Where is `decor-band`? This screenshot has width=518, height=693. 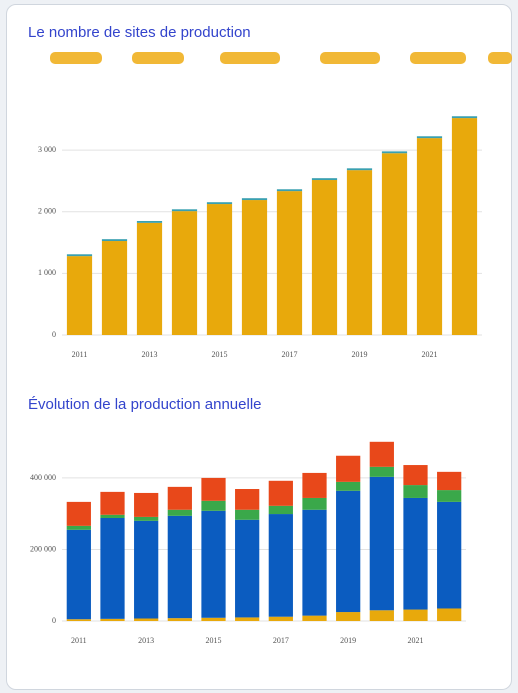 decor-band is located at coordinates (281, 58).